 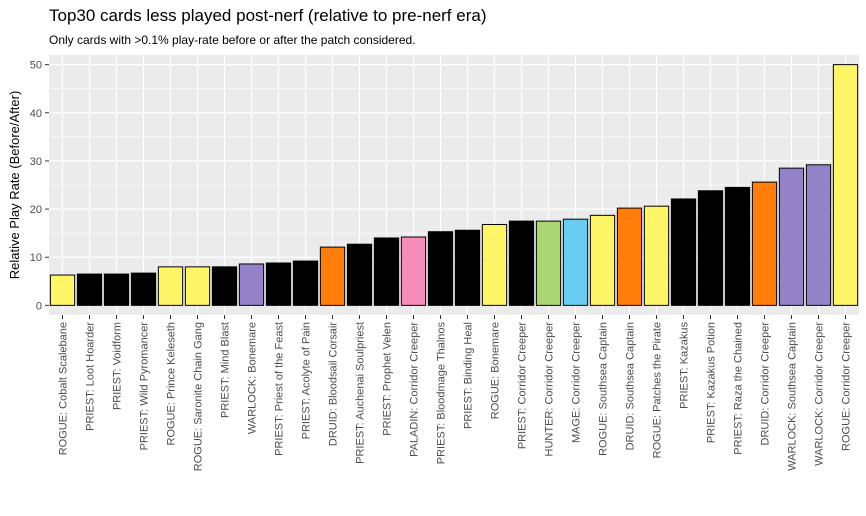 What do you see at coordinates (766, 384) in the screenshot?
I see `x-tick-label: DRUID: Corridor Creeper` at bounding box center [766, 384].